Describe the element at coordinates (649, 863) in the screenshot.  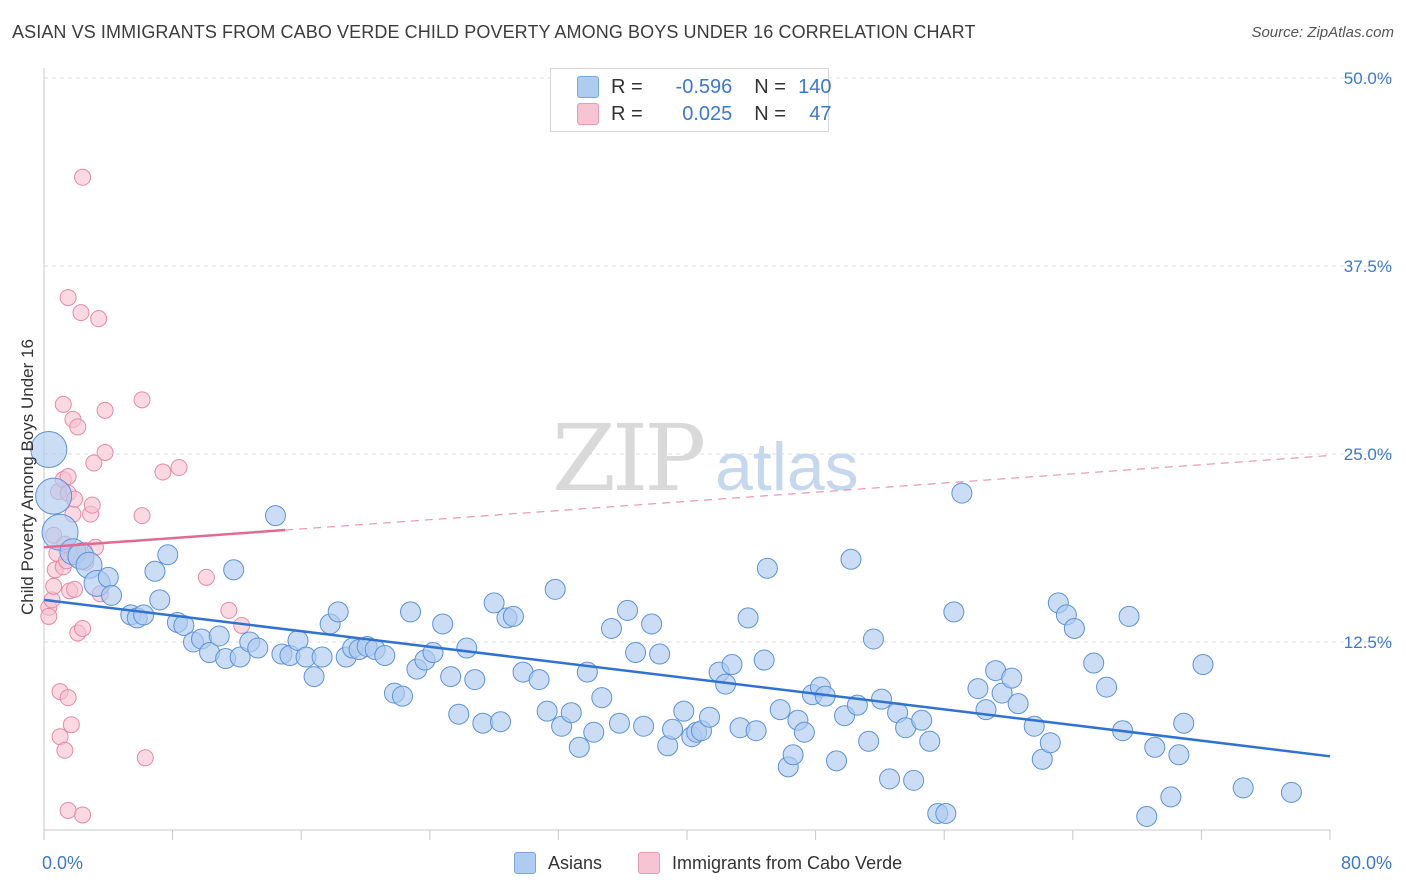
I see `bottom-swatch-pink` at that location.